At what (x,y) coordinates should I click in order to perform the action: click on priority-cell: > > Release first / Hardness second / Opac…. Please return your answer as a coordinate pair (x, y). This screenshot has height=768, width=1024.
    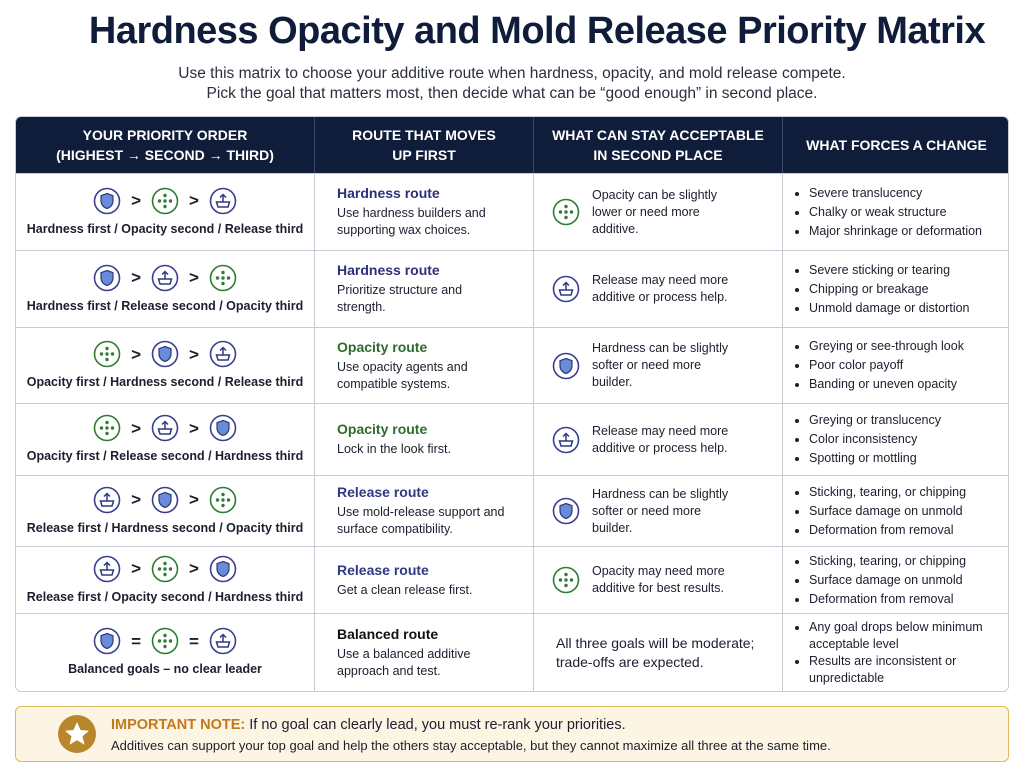
    Looking at the image, I should click on (165, 510).